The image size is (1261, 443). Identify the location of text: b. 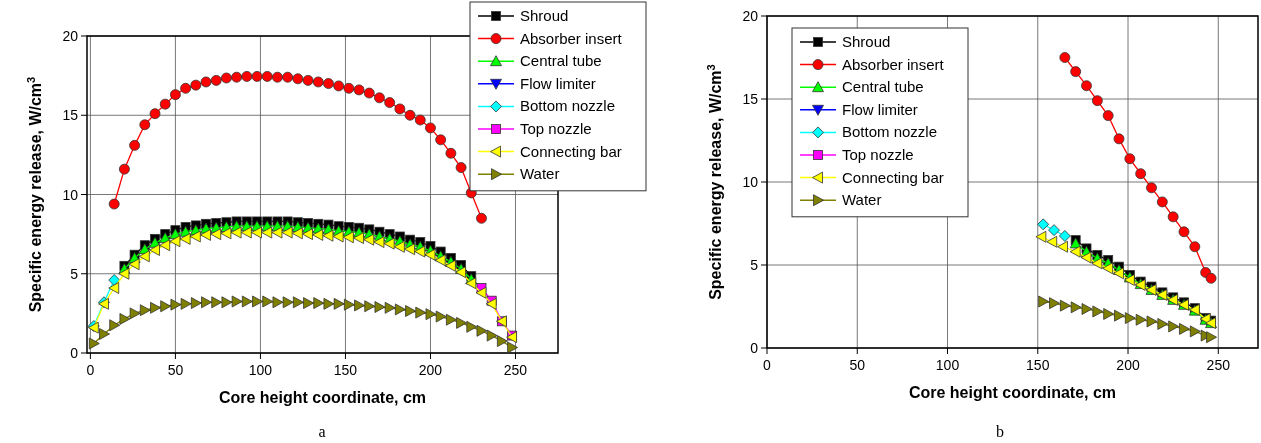
(1000, 431).